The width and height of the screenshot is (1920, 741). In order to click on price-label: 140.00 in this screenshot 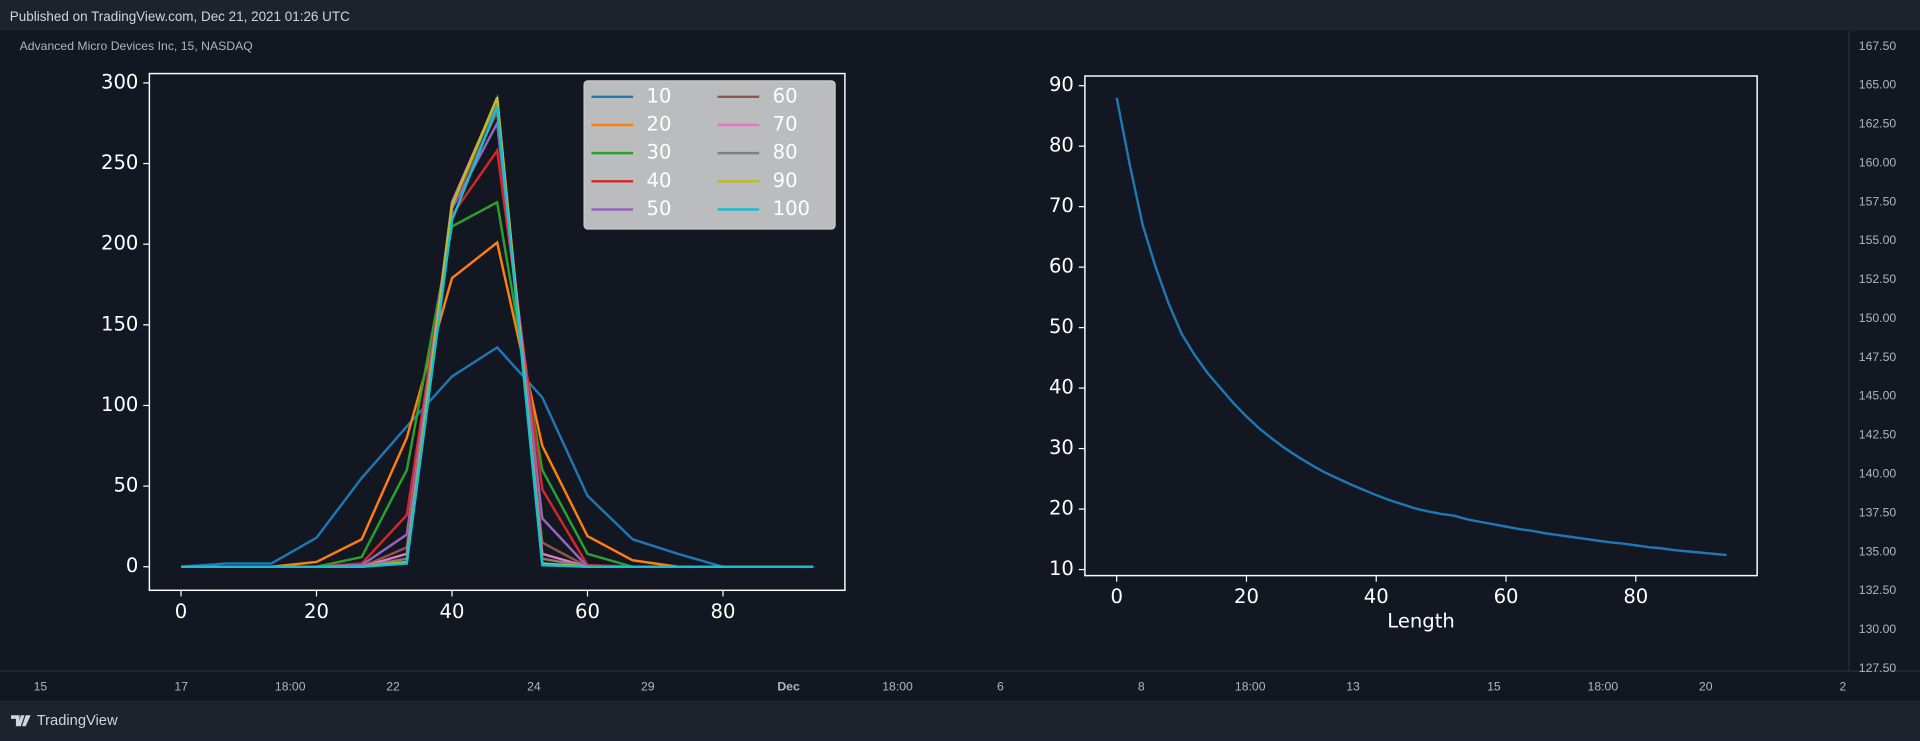, I will do `click(1878, 474)`.